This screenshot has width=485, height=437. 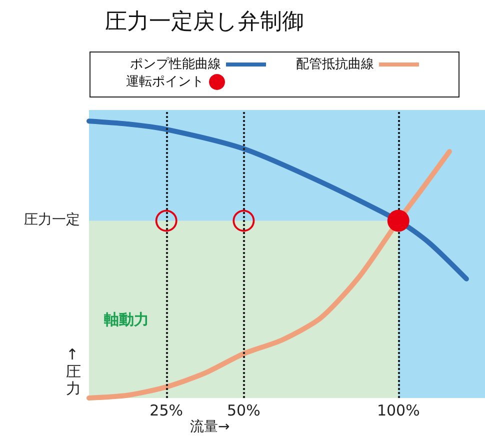 What do you see at coordinates (73, 372) in the screenshot?
I see `y-axis-title: ↑圧力` at bounding box center [73, 372].